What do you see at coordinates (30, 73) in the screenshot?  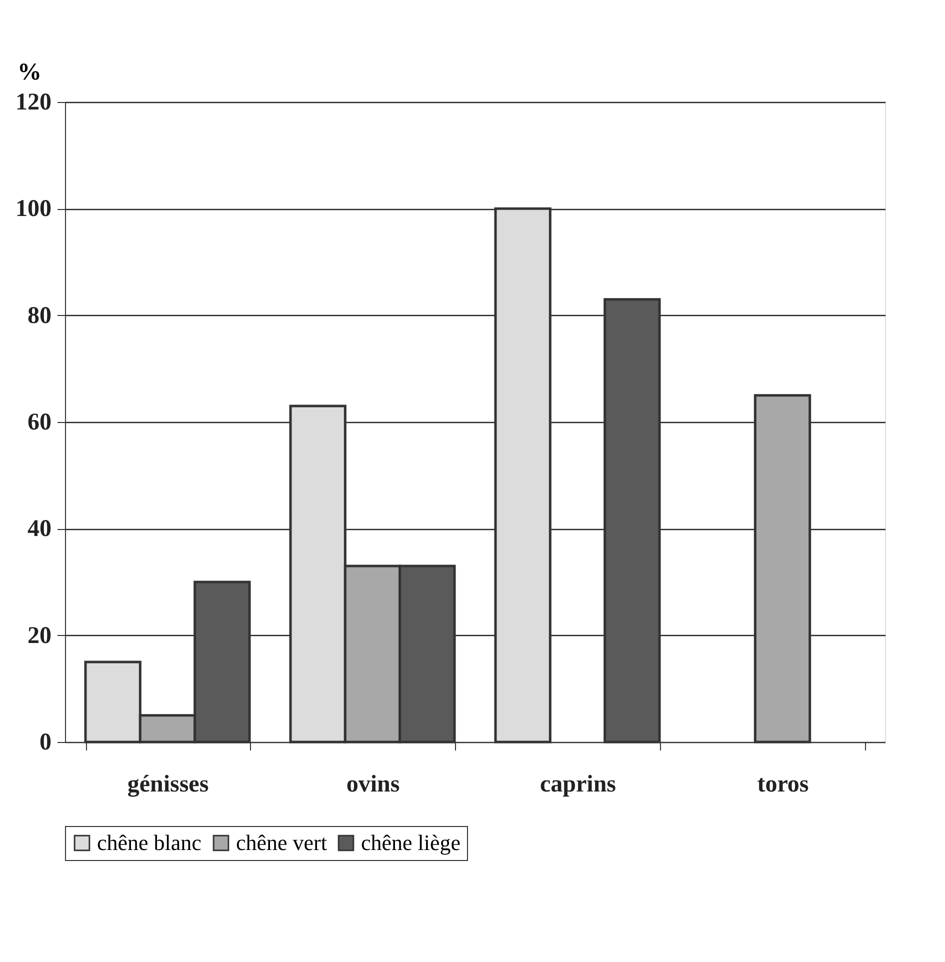 I see `y-axis-title: %` at bounding box center [30, 73].